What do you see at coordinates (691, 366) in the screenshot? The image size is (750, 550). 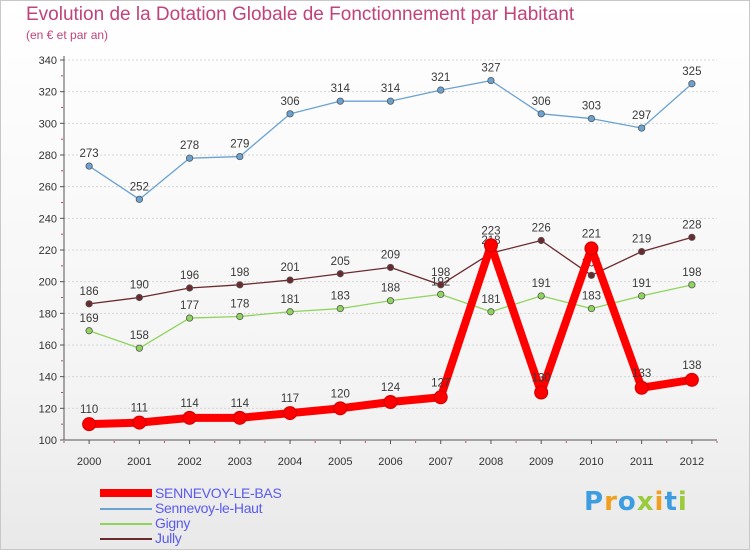 I see `data-label: 138` at bounding box center [691, 366].